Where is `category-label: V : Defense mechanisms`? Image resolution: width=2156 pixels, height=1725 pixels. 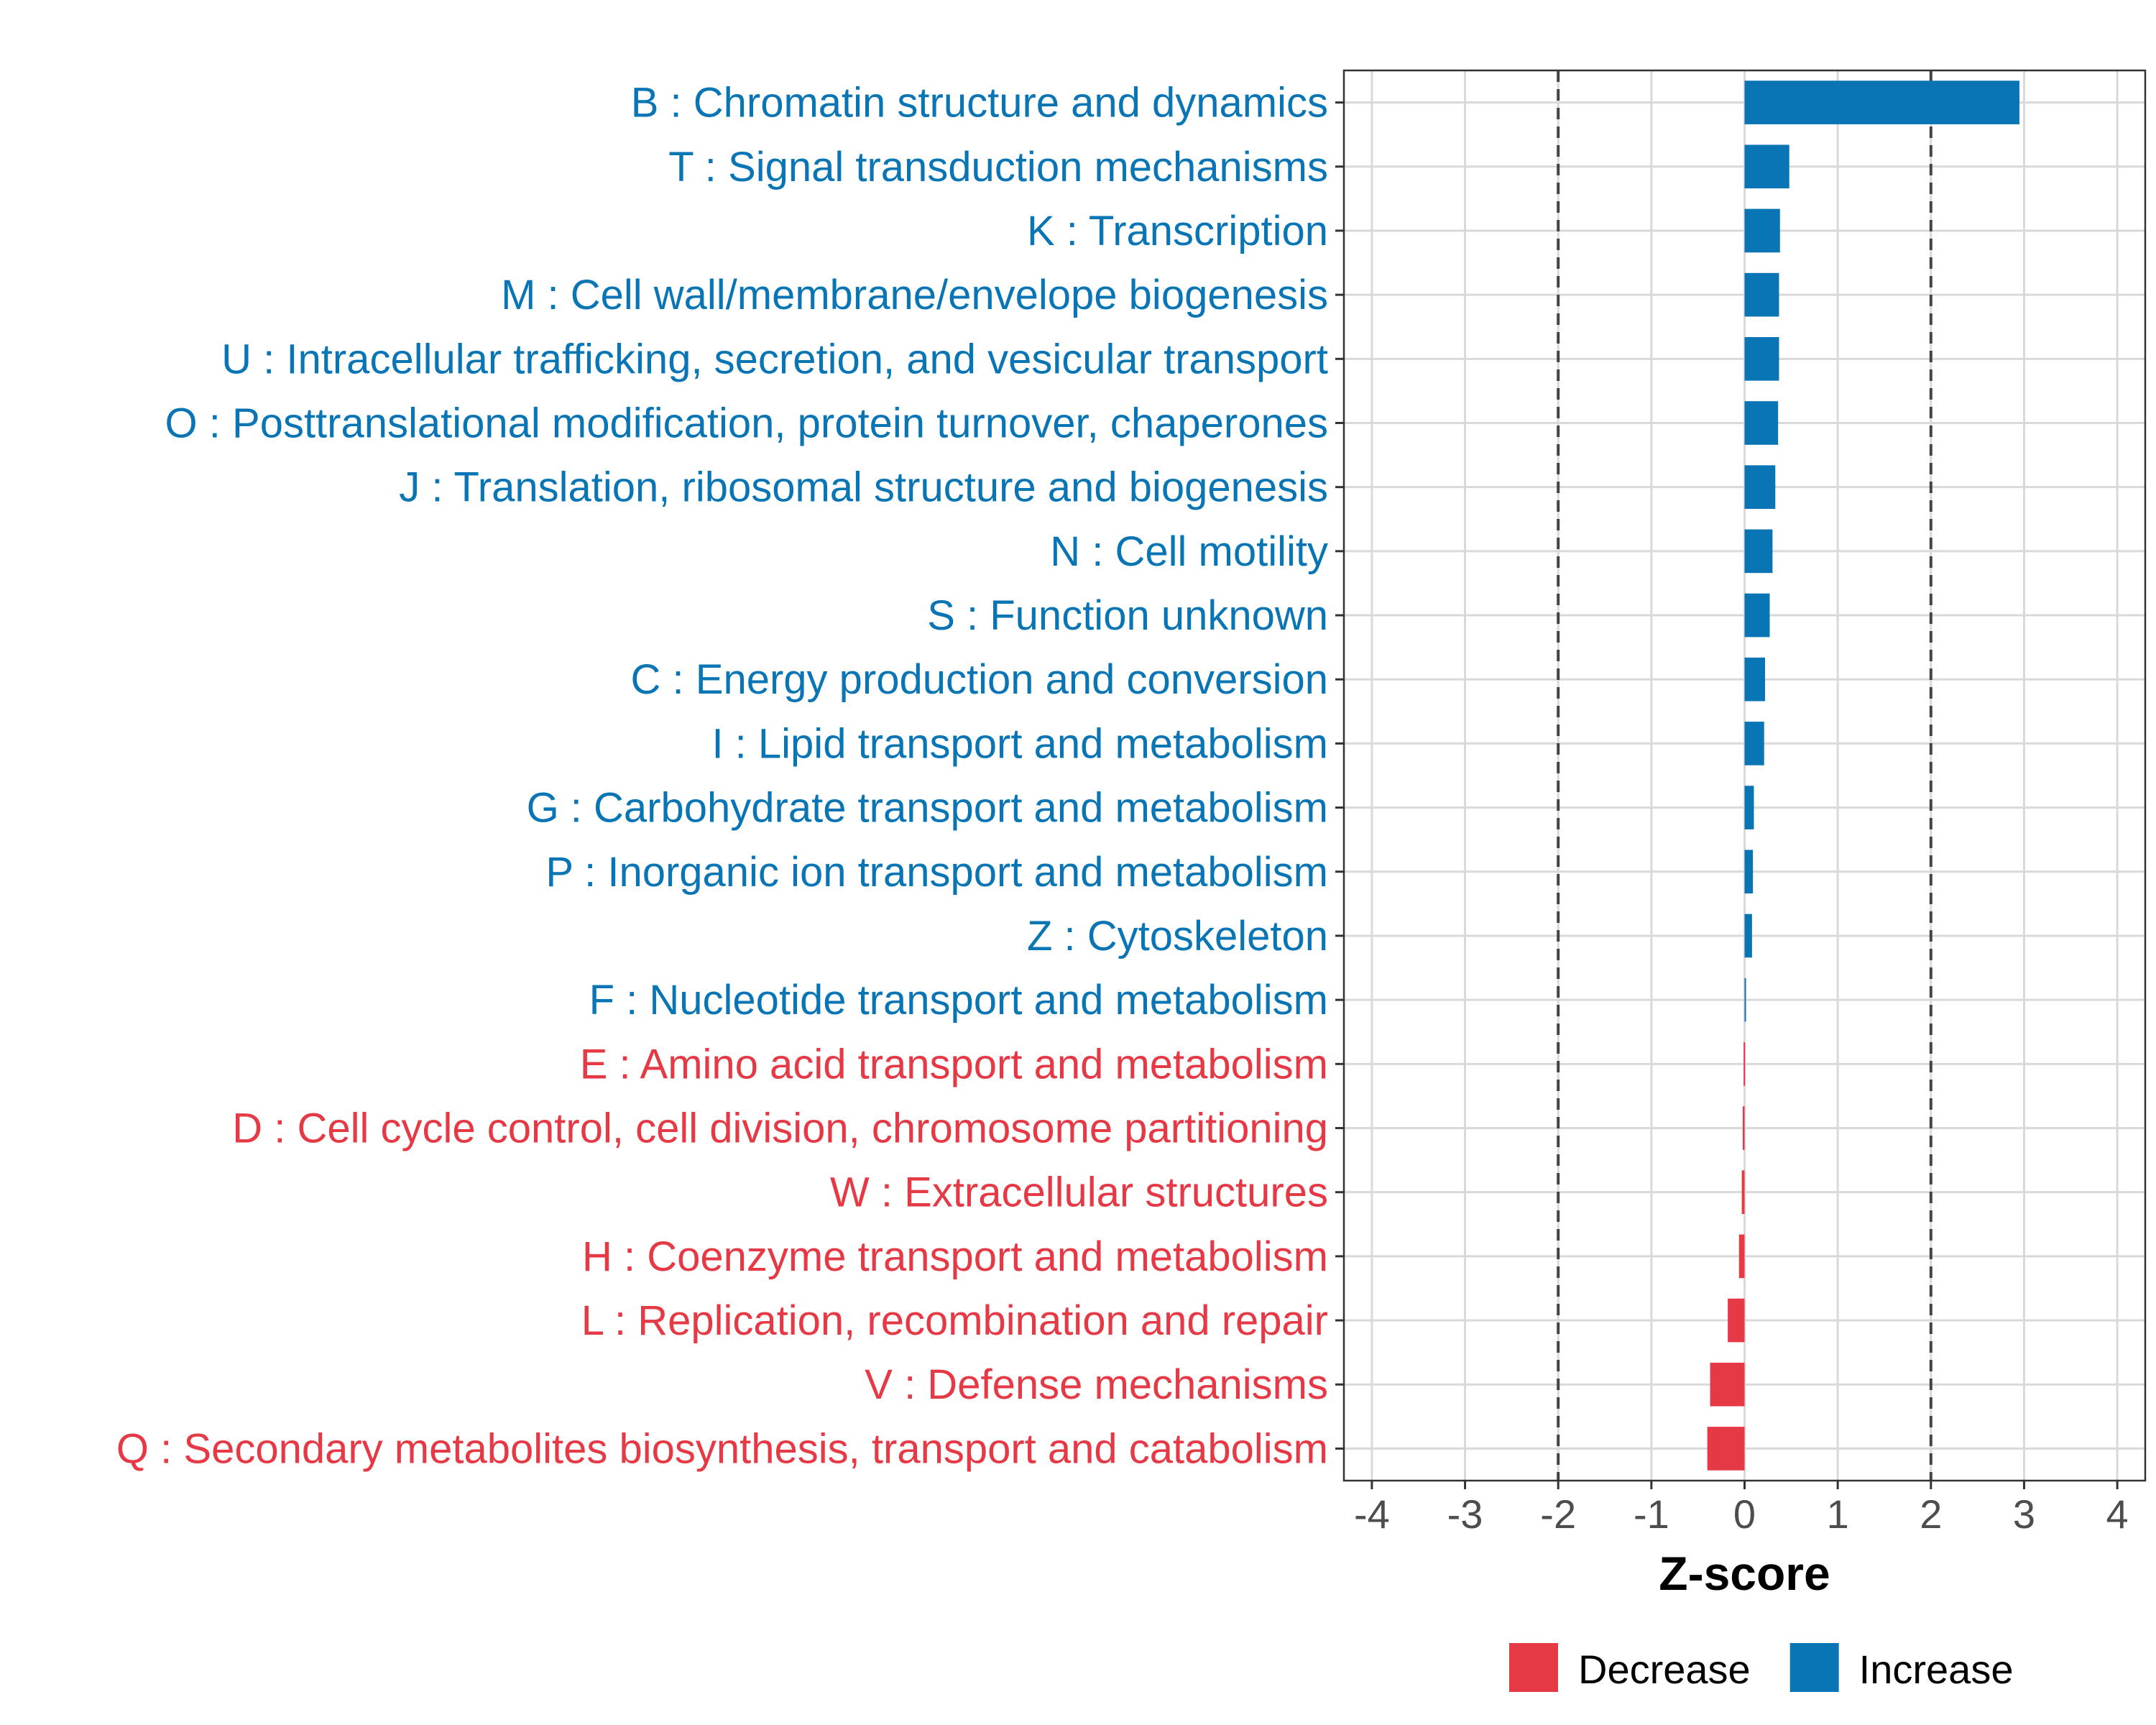
category-label: V : Defense mechanisms is located at coordinates (1096, 1384).